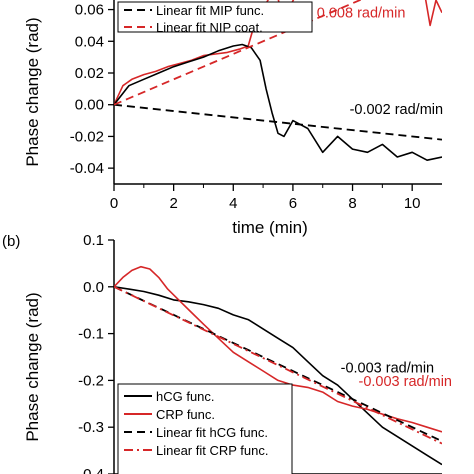 The width and height of the screenshot is (474, 474). What do you see at coordinates (210, 10) in the screenshot?
I see `legend-label: Linear fit MIP func.` at bounding box center [210, 10].